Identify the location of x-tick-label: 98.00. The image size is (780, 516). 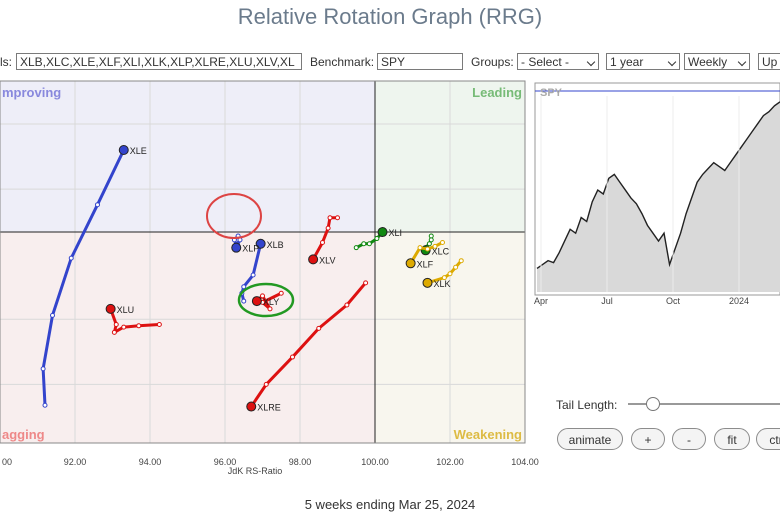
(300, 462).